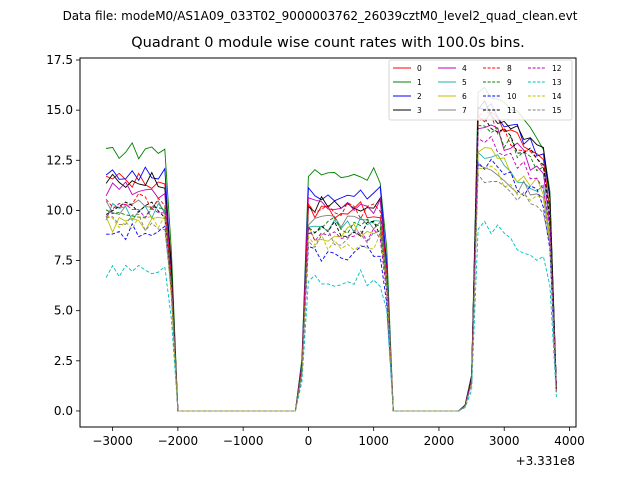 The image size is (640, 480). Describe the element at coordinates (464, 68) in the screenshot. I see `legend-label-4: 4` at that location.